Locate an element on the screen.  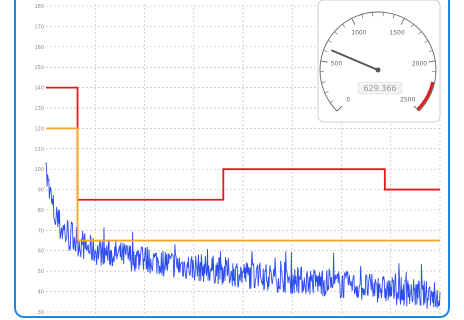
gauge-tick-label: 500 is located at coordinates (337, 63).